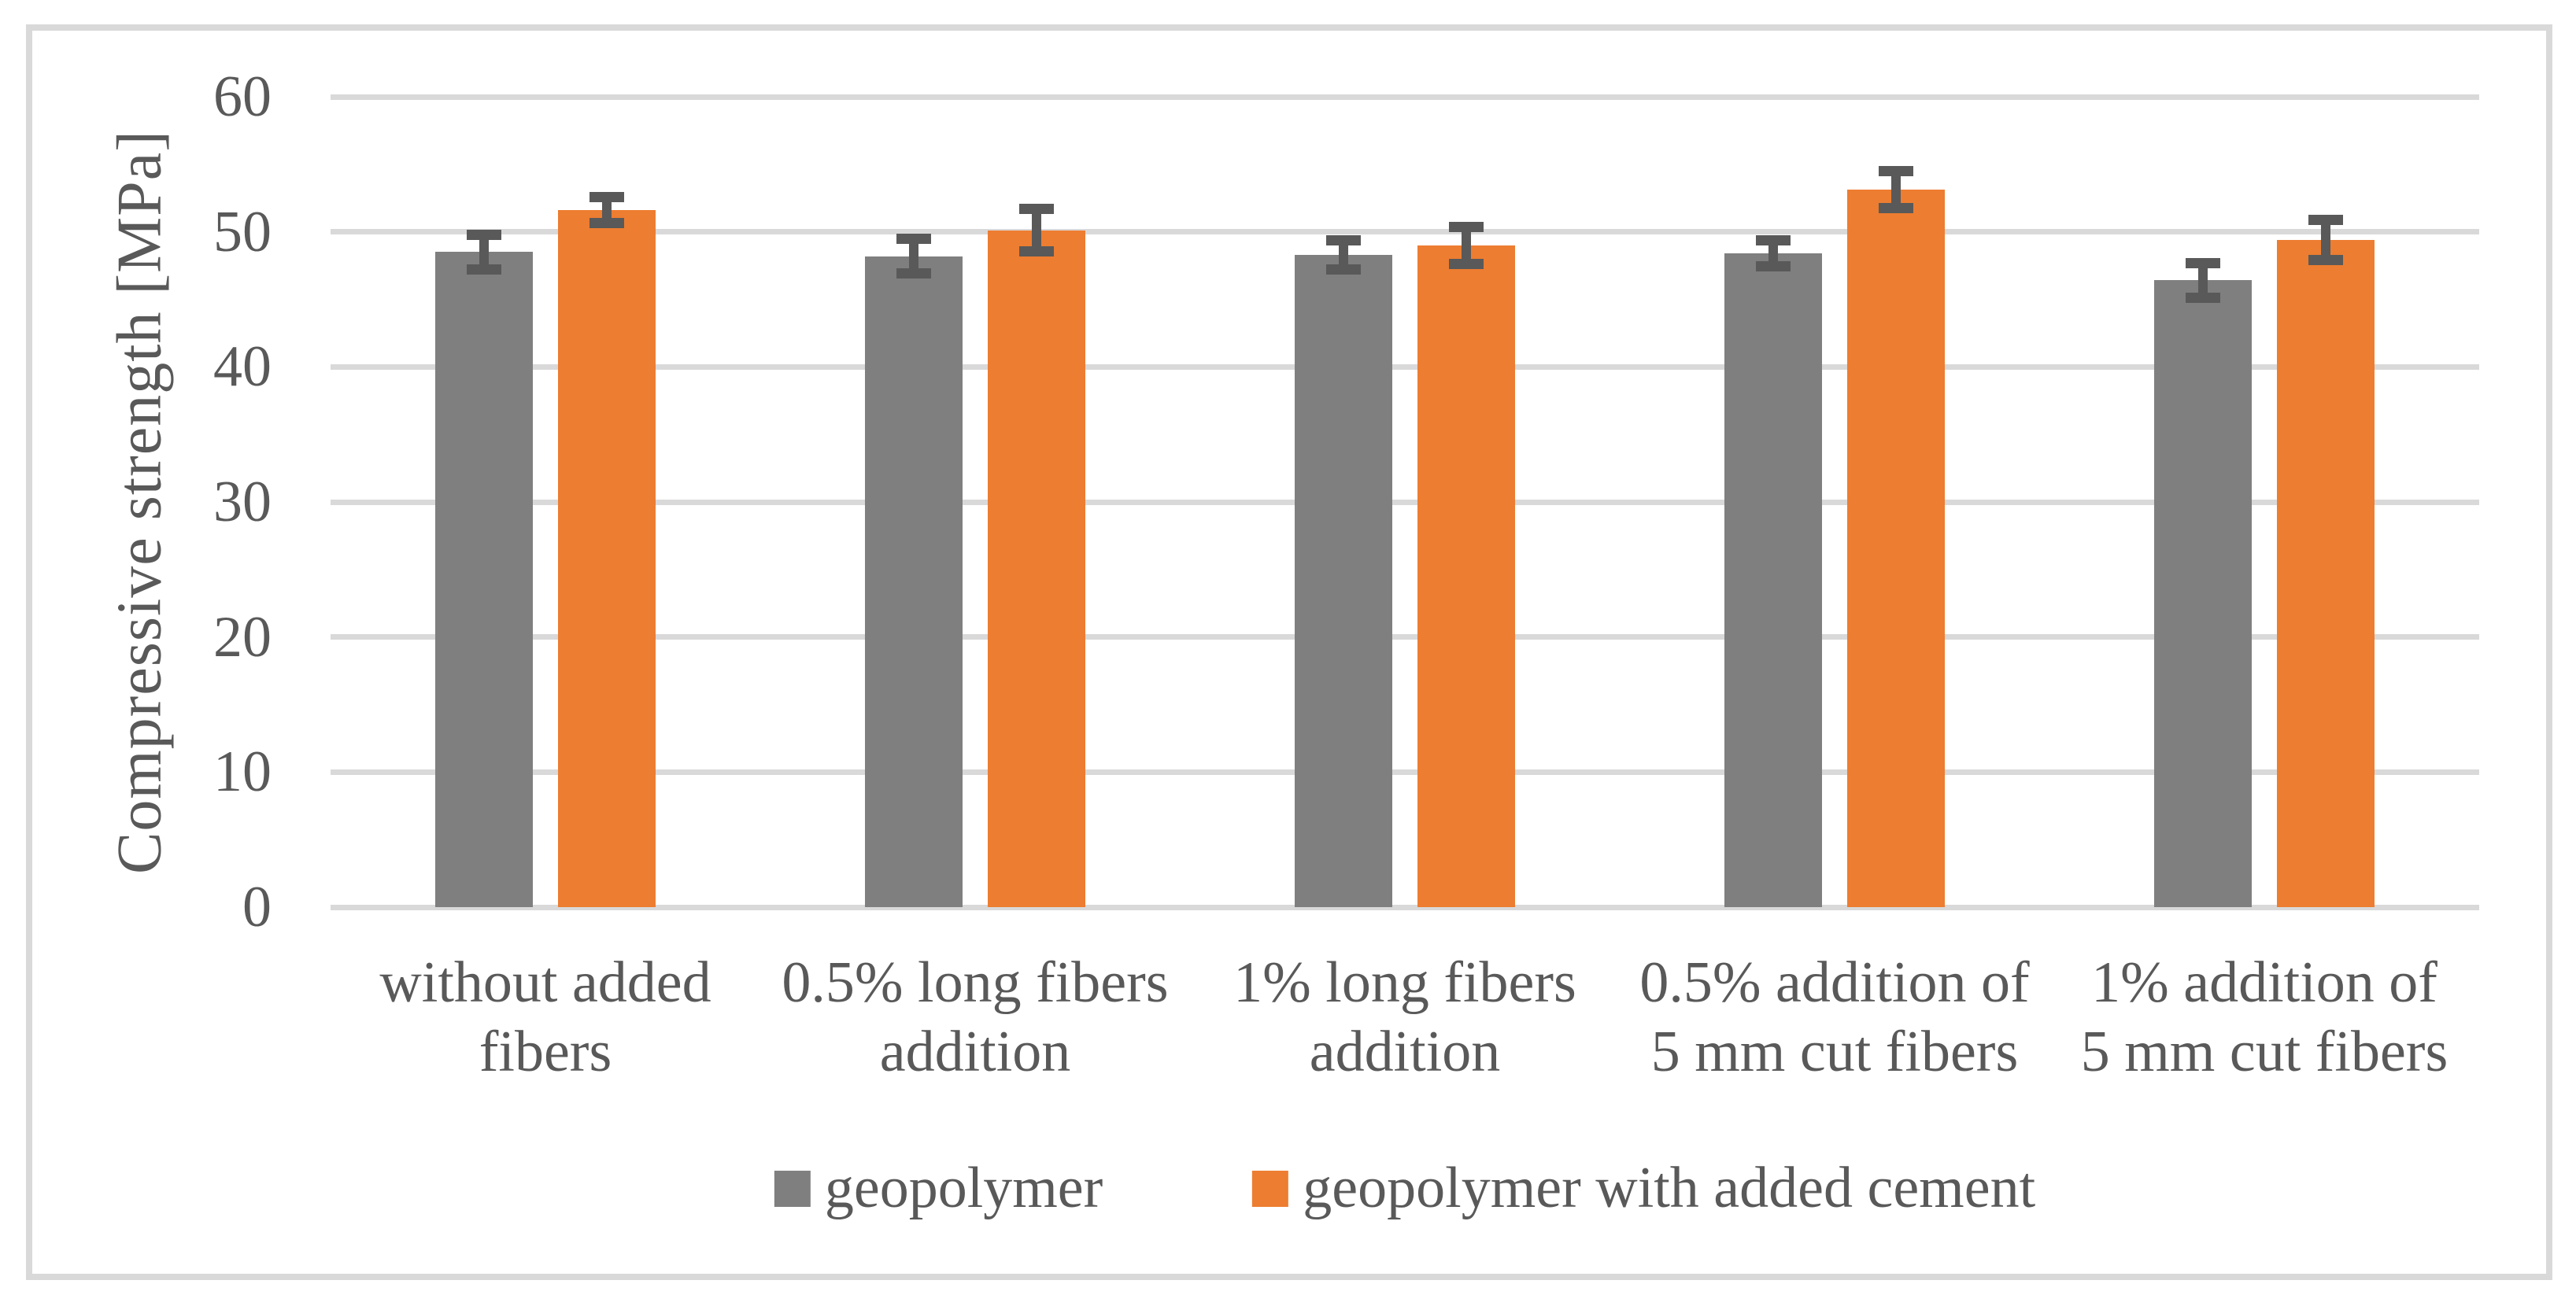 The height and width of the screenshot is (1295, 2576). I want to click on legend-item: geopolymer, so click(938, 1189).